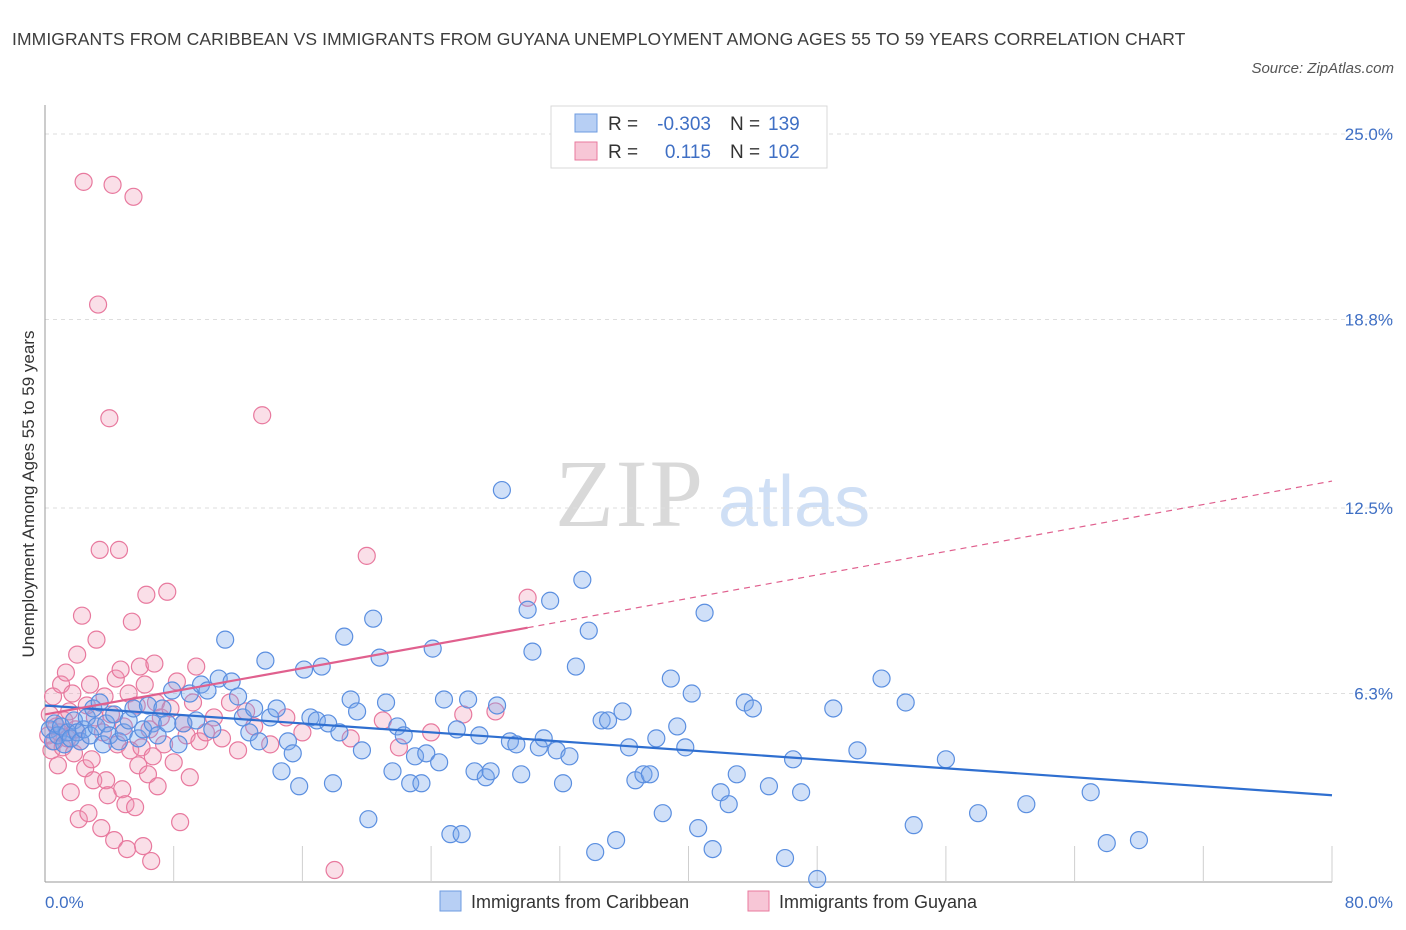 The width and height of the screenshot is (1406, 930). Describe the element at coordinates (1369, 134) in the screenshot. I see `y-tick-label: 25.0%` at that location.